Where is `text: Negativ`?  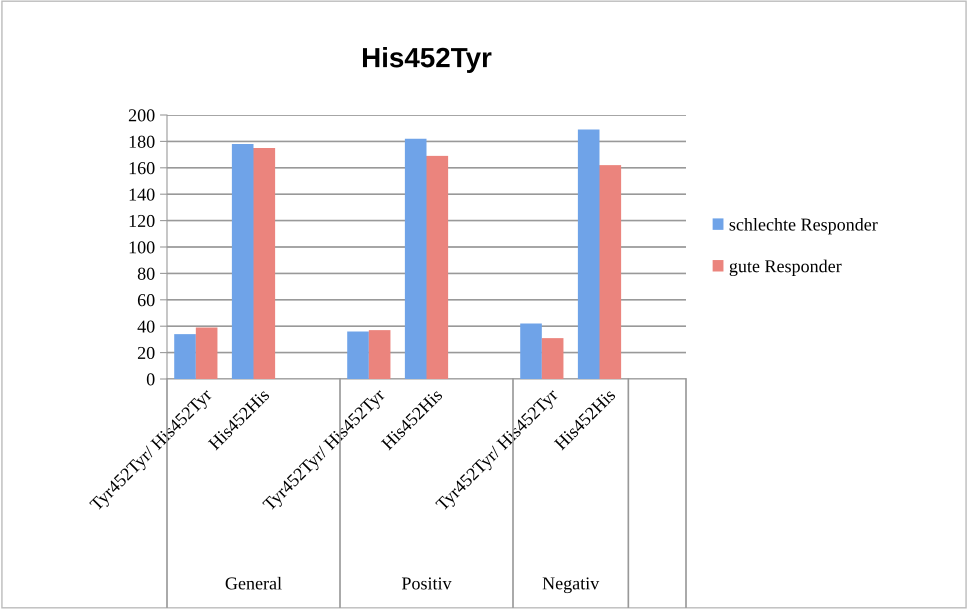 text: Negativ is located at coordinates (571, 585).